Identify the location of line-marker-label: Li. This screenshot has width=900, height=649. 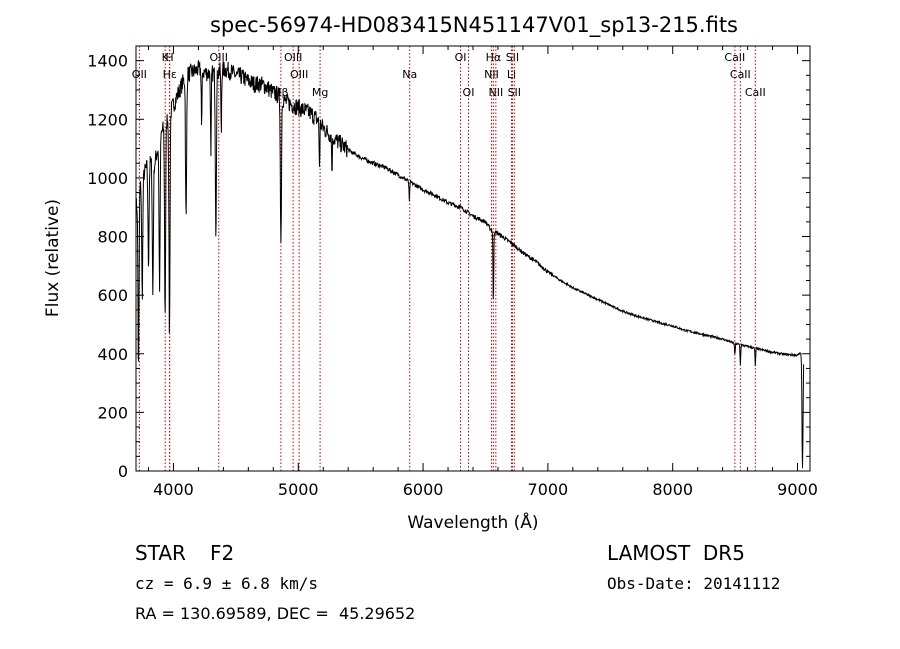
(511, 74).